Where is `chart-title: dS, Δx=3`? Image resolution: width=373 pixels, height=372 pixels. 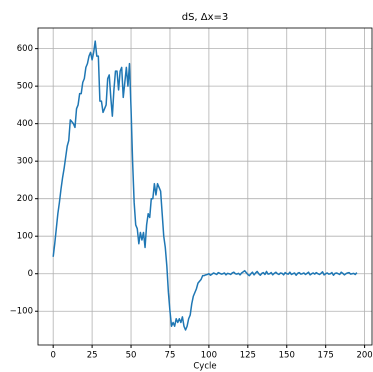 chart-title: dS, Δx=3 is located at coordinates (205, 17).